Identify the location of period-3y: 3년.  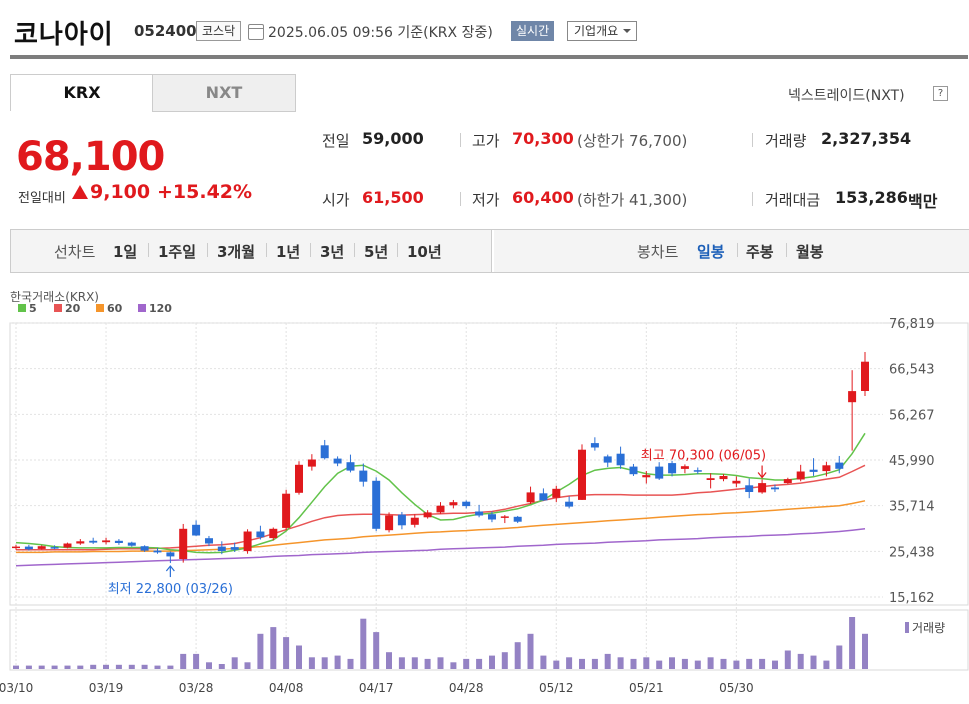
(332, 252).